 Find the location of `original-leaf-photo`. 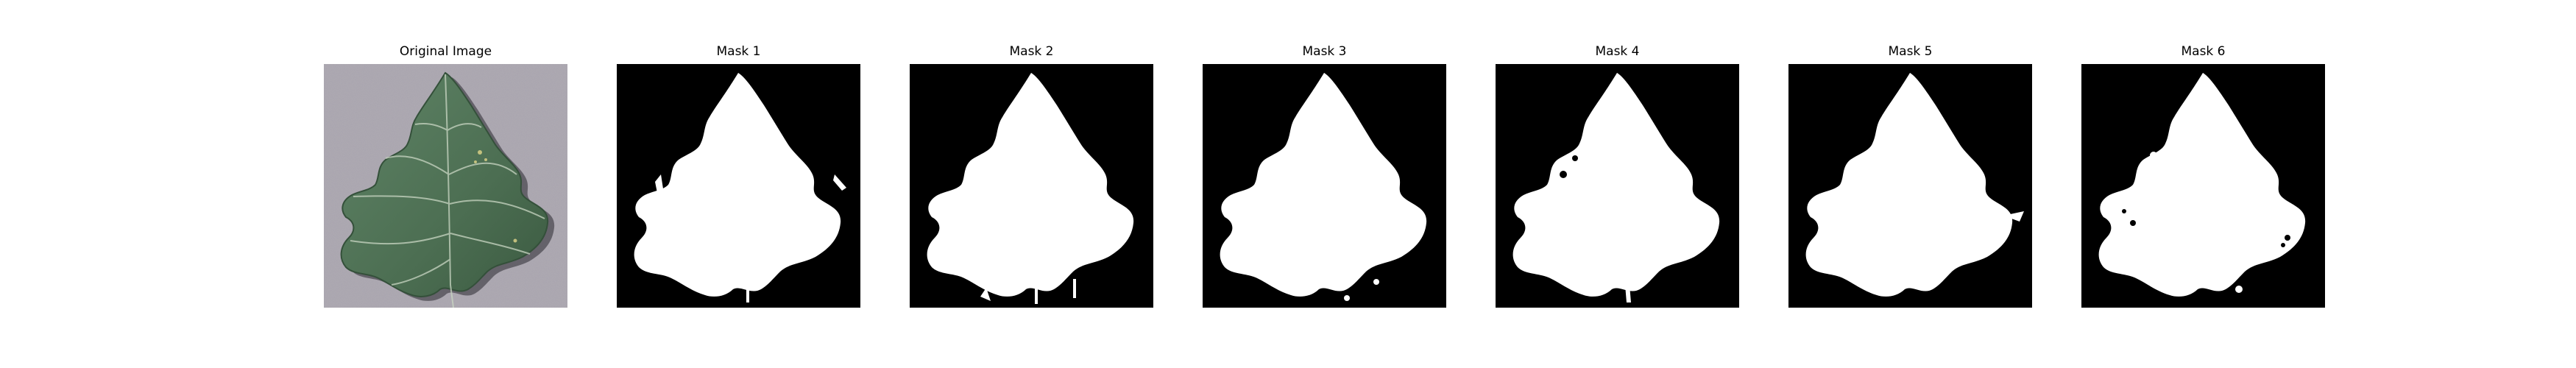

original-leaf-photo is located at coordinates (445, 186).